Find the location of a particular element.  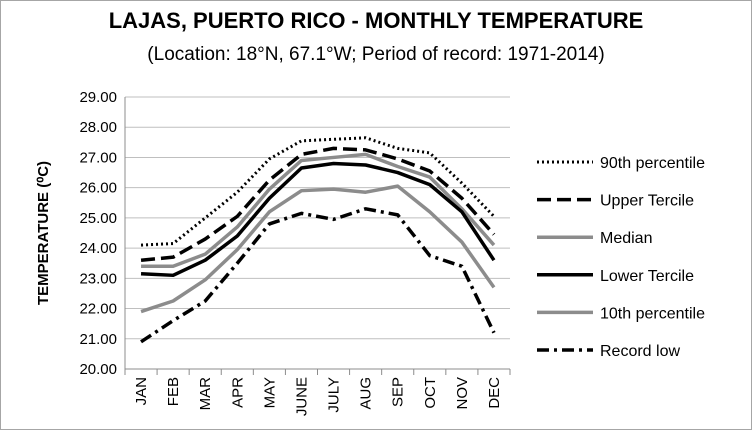

x-tick-label: JULY is located at coordinates (334, 395).